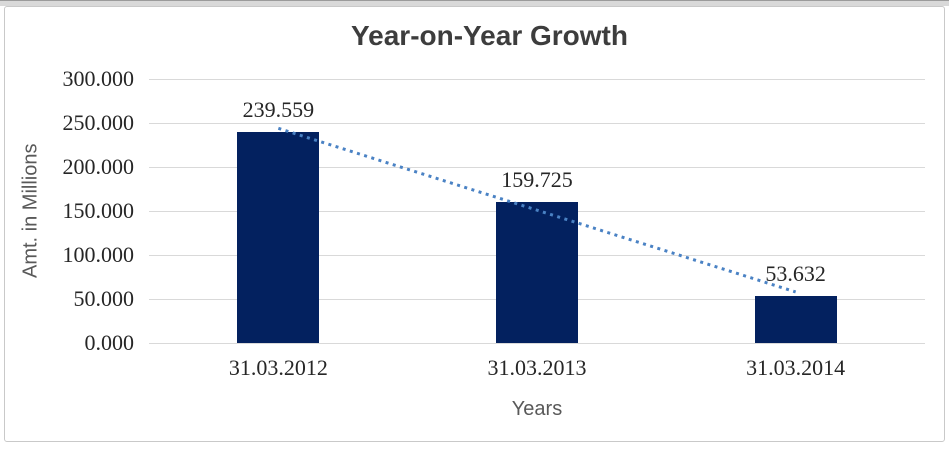 The height and width of the screenshot is (450, 949). I want to click on y-tick-label: 150.000, so click(98, 210).